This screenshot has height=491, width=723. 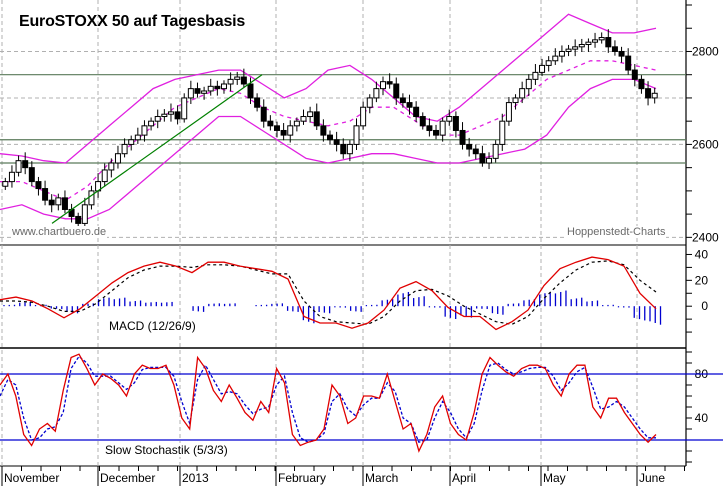 I want to click on y-tick-label: 0, so click(x=704, y=306).